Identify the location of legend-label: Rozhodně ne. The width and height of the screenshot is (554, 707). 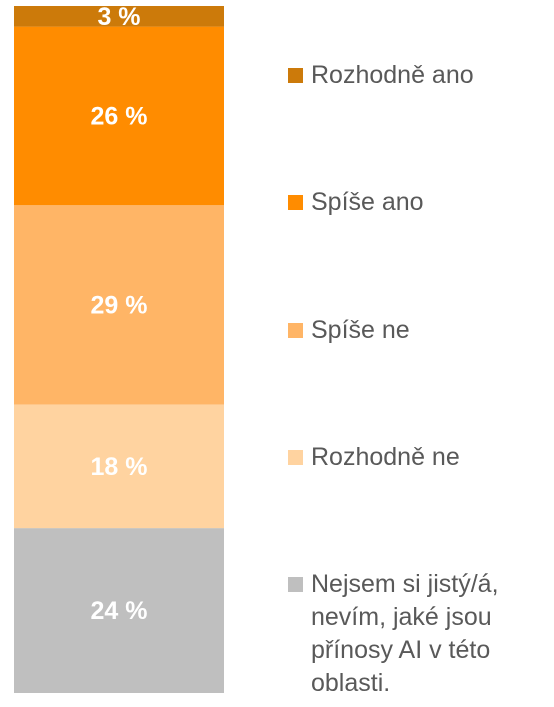
(385, 457).